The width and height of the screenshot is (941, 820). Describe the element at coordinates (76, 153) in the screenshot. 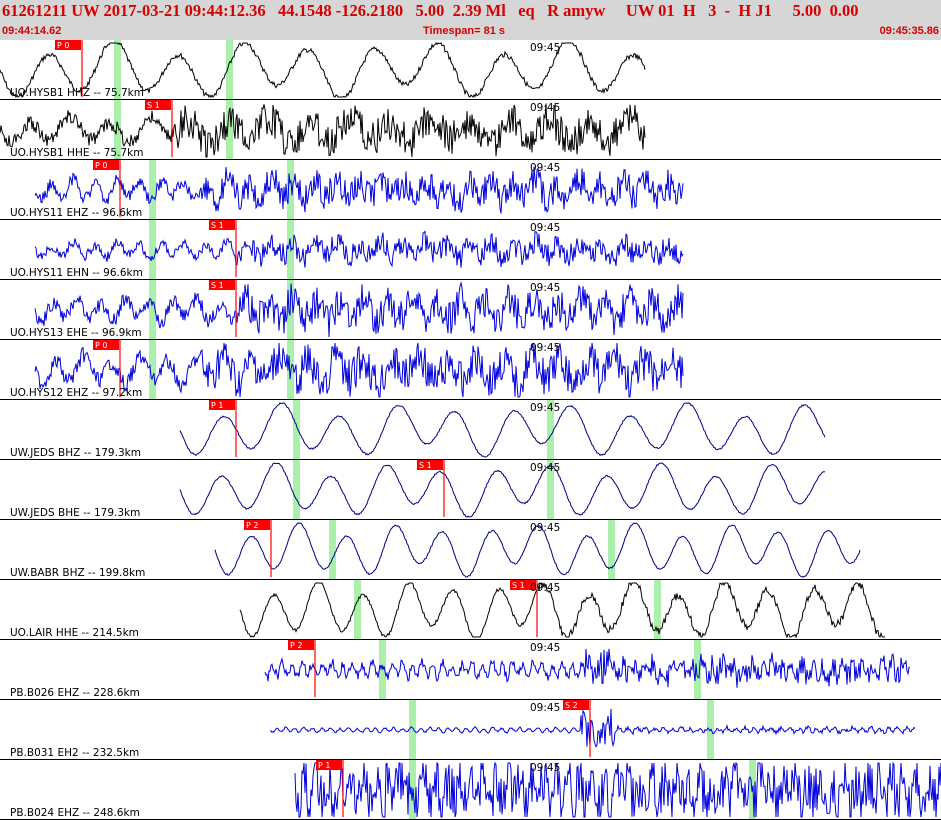

I see `station-label: UO.HYSB1 HHE -- 75.7km` at that location.